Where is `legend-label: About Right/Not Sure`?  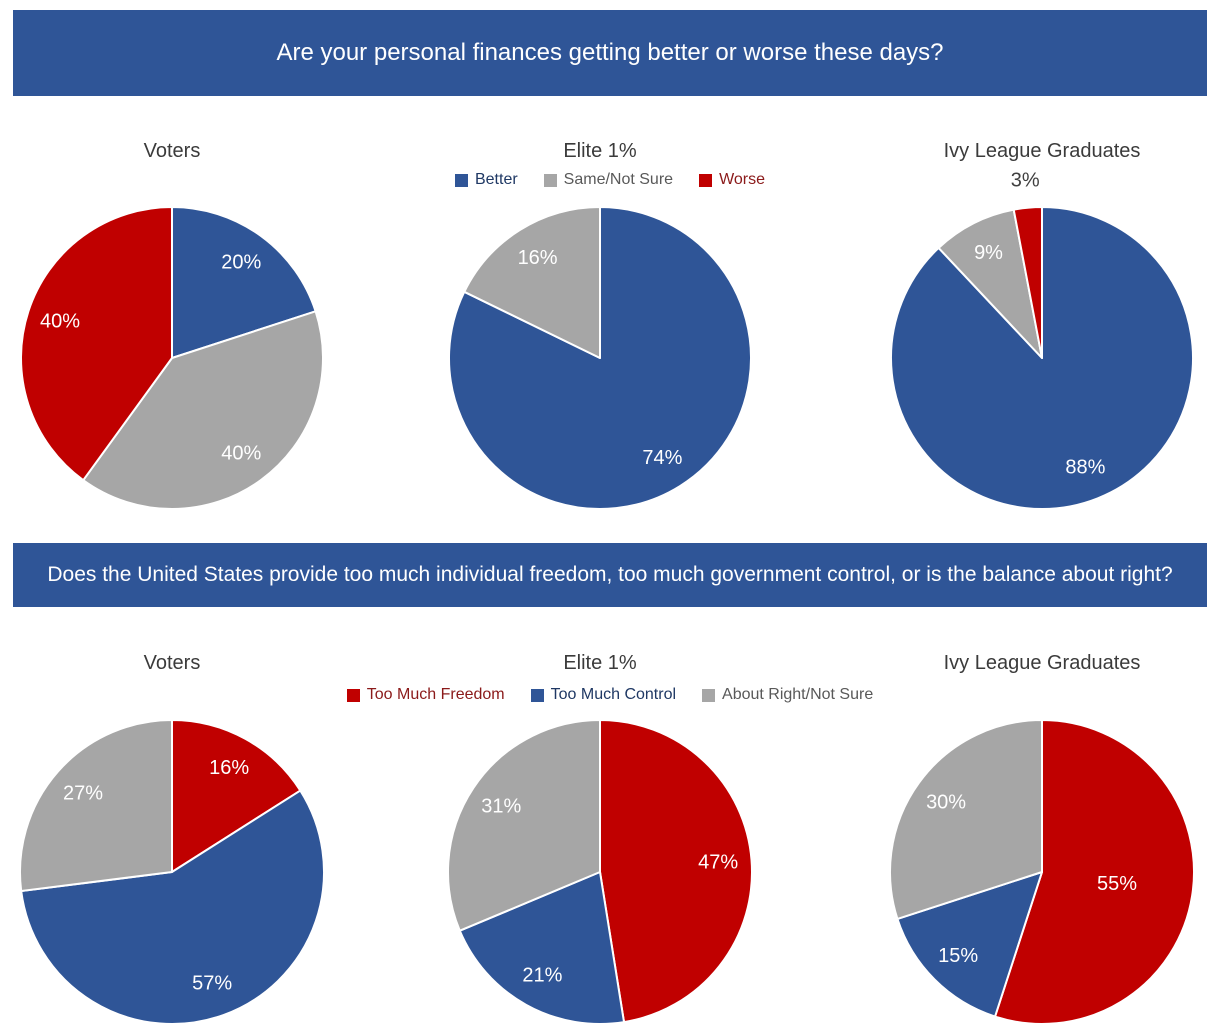 legend-label: About Right/Not Sure is located at coordinates (798, 694).